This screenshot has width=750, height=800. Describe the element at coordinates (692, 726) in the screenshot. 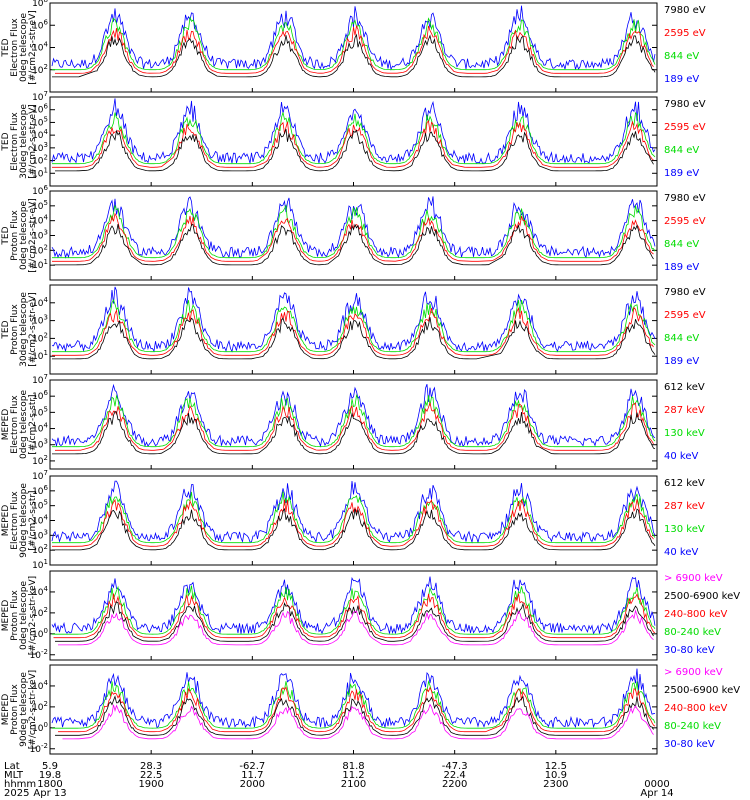

I see `legend-entry: 80-240 keV` at that location.